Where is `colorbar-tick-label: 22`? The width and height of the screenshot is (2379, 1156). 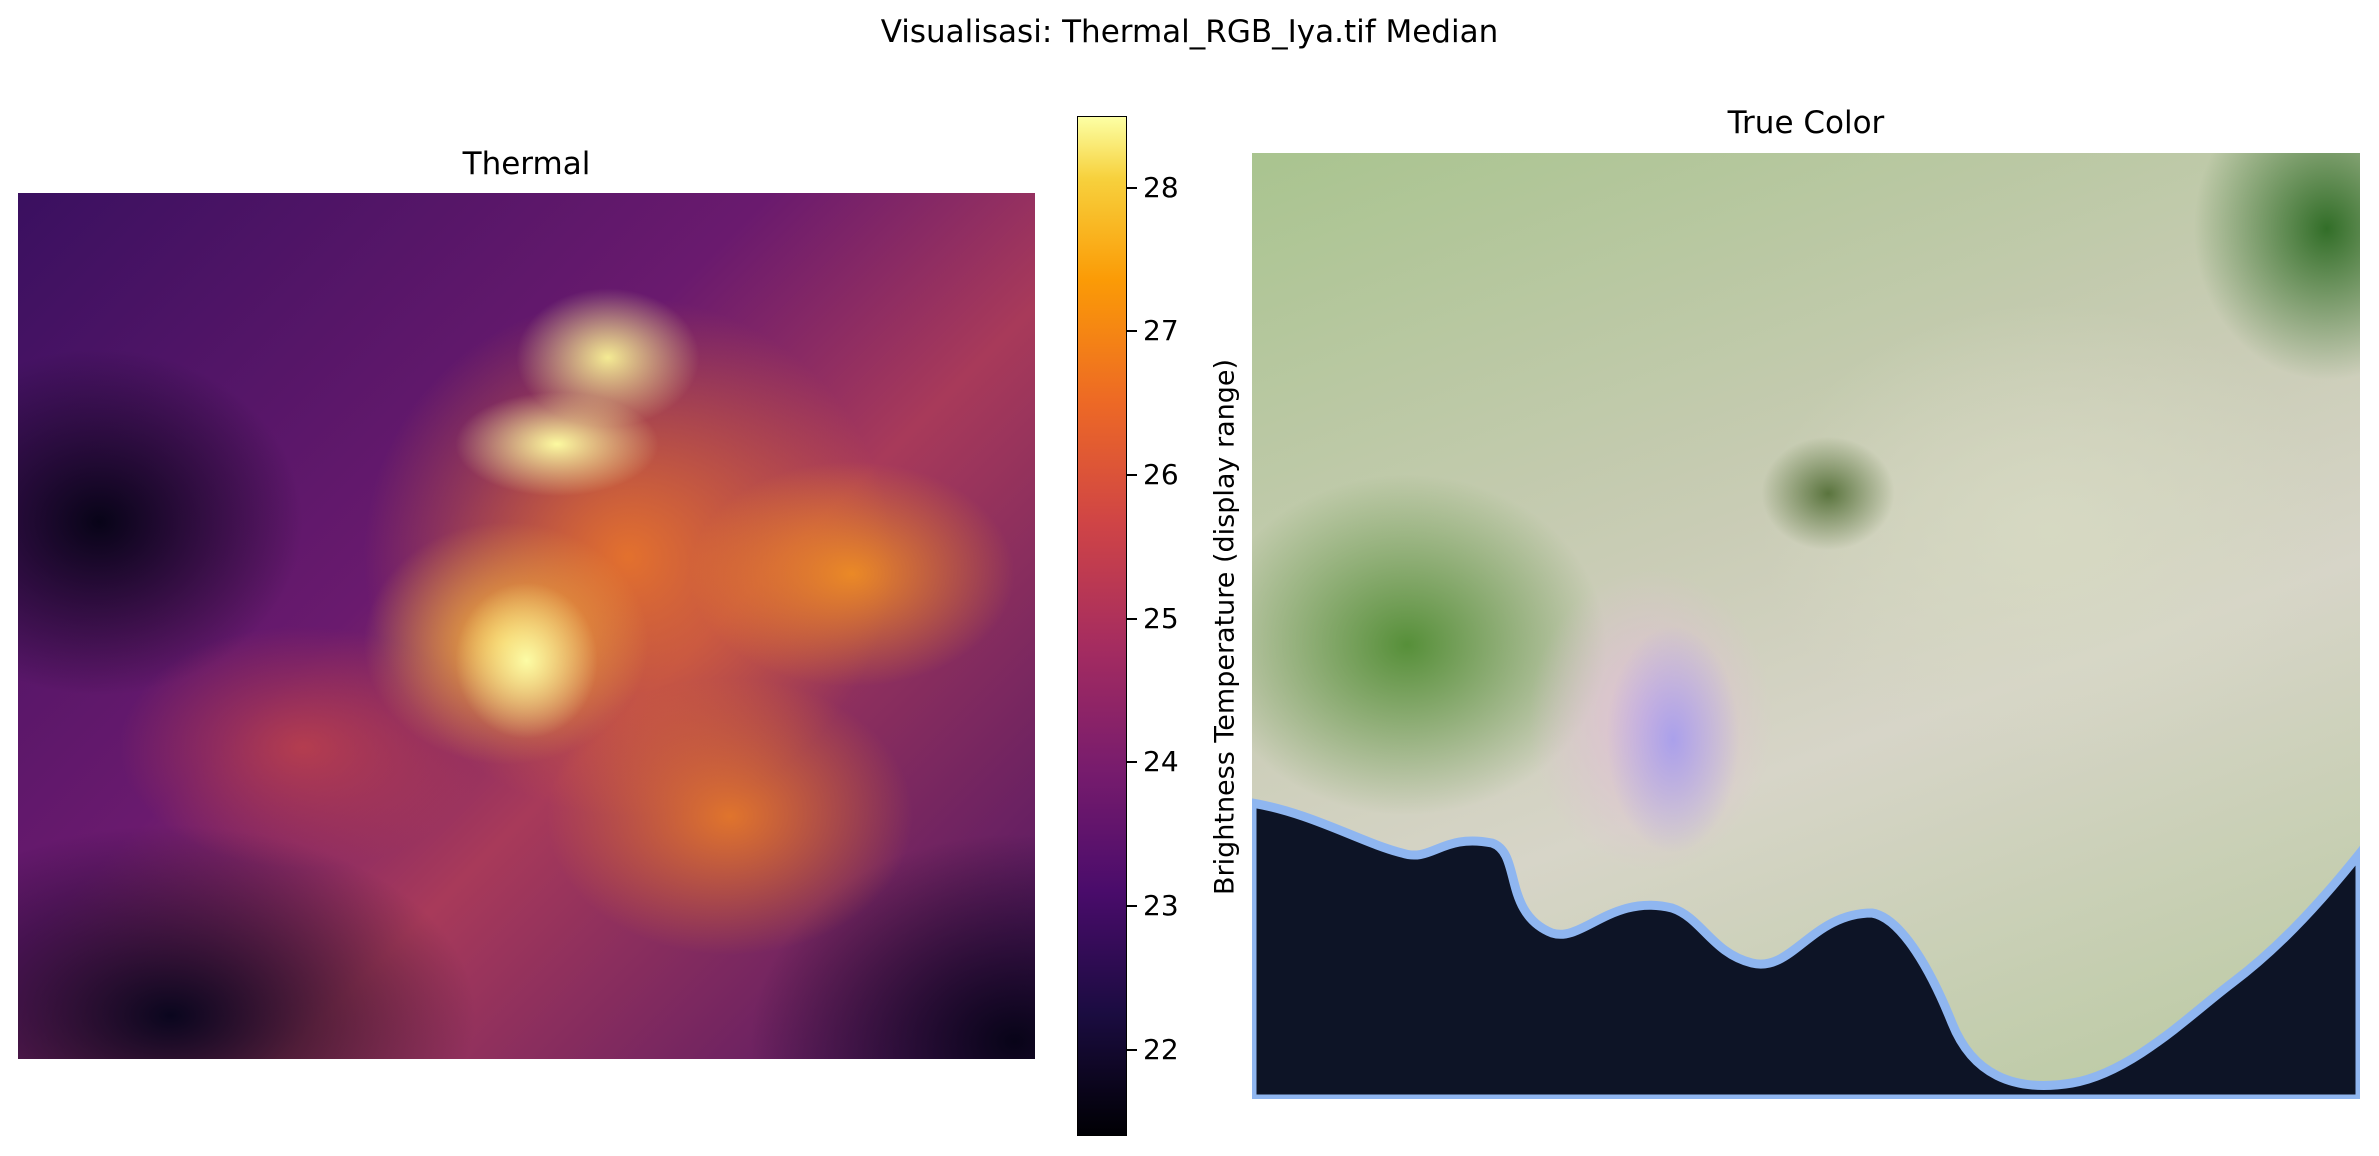
colorbar-tick-label: 22 is located at coordinates (1161, 1049).